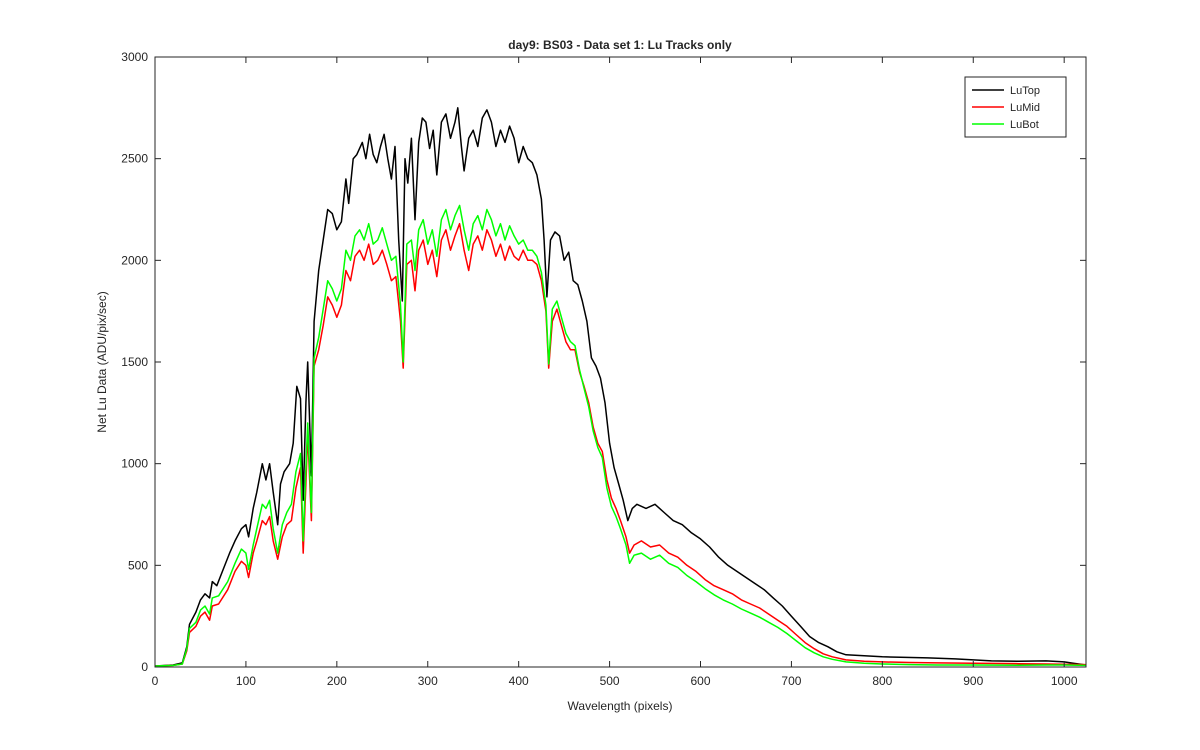  I want to click on y-axis-label: Net Lu Data (ADU/pix/sec), so click(102, 361).